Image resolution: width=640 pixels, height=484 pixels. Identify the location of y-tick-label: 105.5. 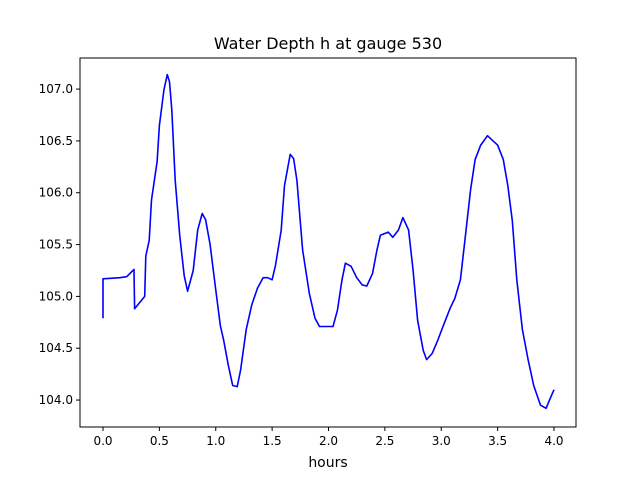
(56, 245).